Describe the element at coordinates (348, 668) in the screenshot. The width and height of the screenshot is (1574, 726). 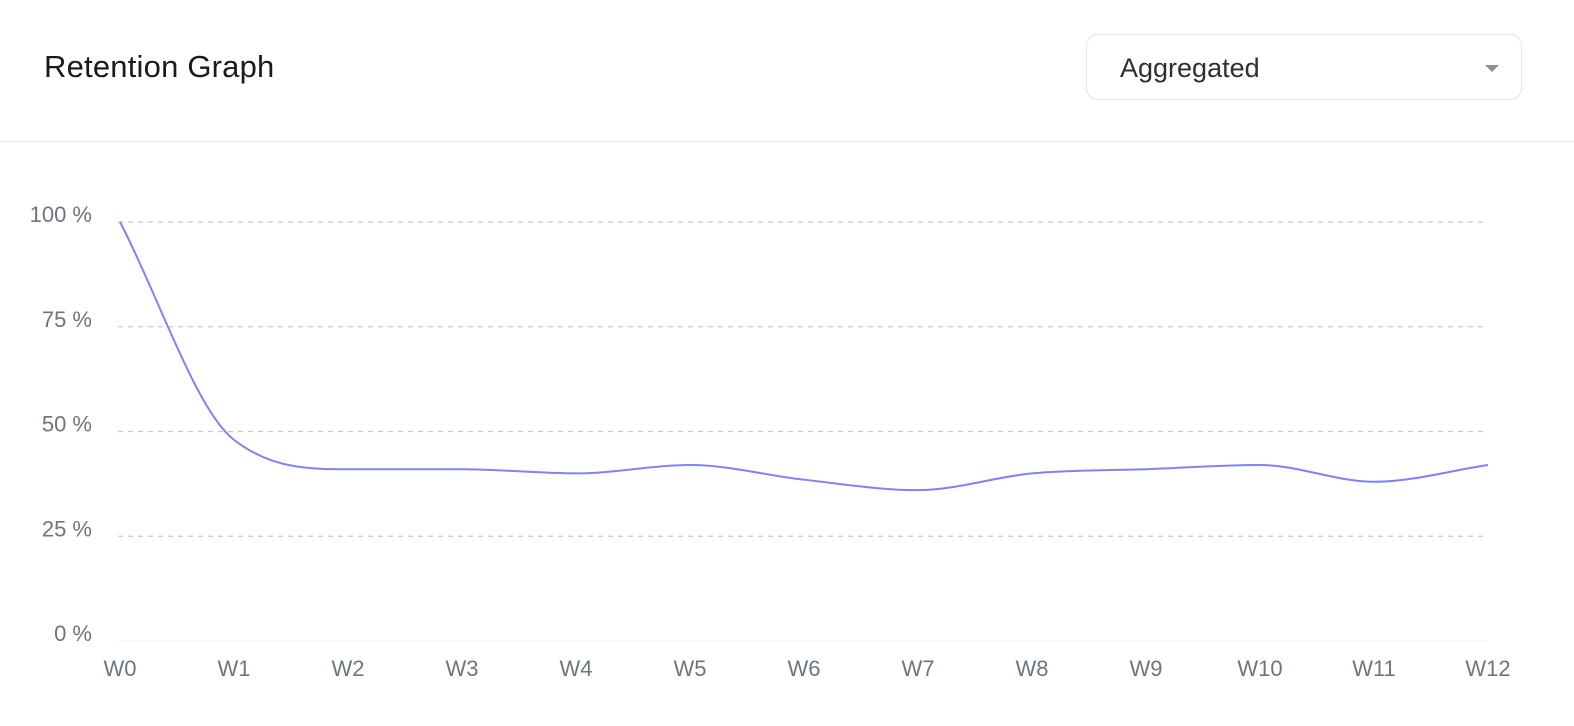
I see `x-tick-label: W2` at that location.